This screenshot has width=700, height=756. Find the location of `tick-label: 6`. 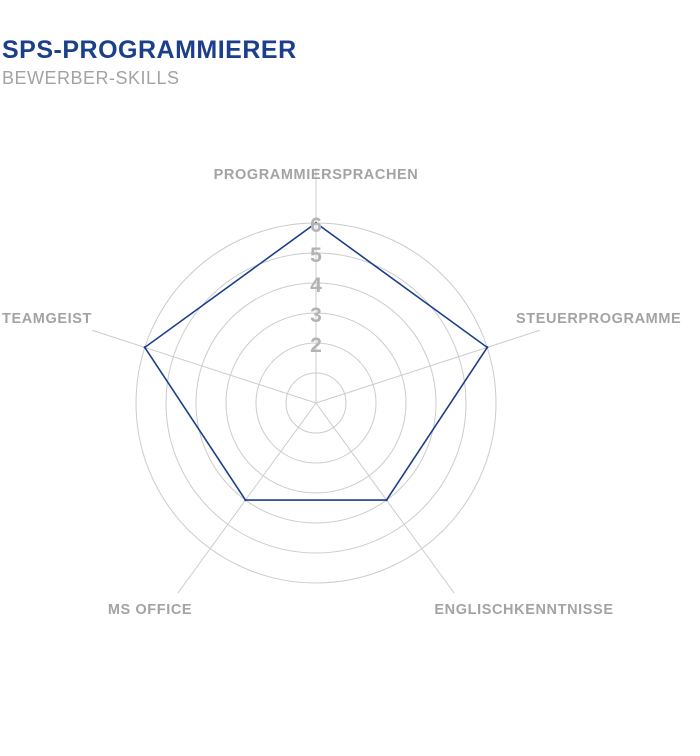

tick-label: 6 is located at coordinates (316, 225).